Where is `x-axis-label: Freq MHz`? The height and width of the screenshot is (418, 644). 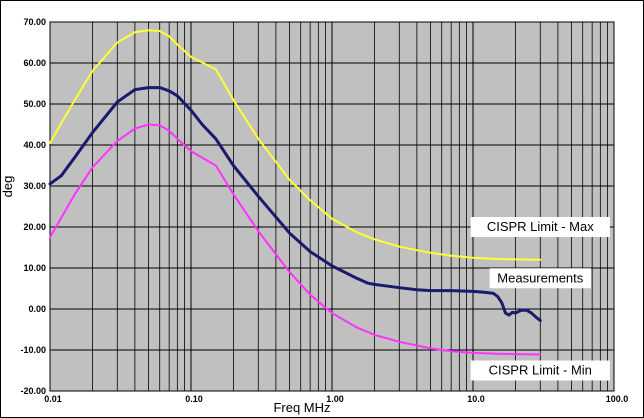
x-axis-label: Freq MHz is located at coordinates (301, 407).